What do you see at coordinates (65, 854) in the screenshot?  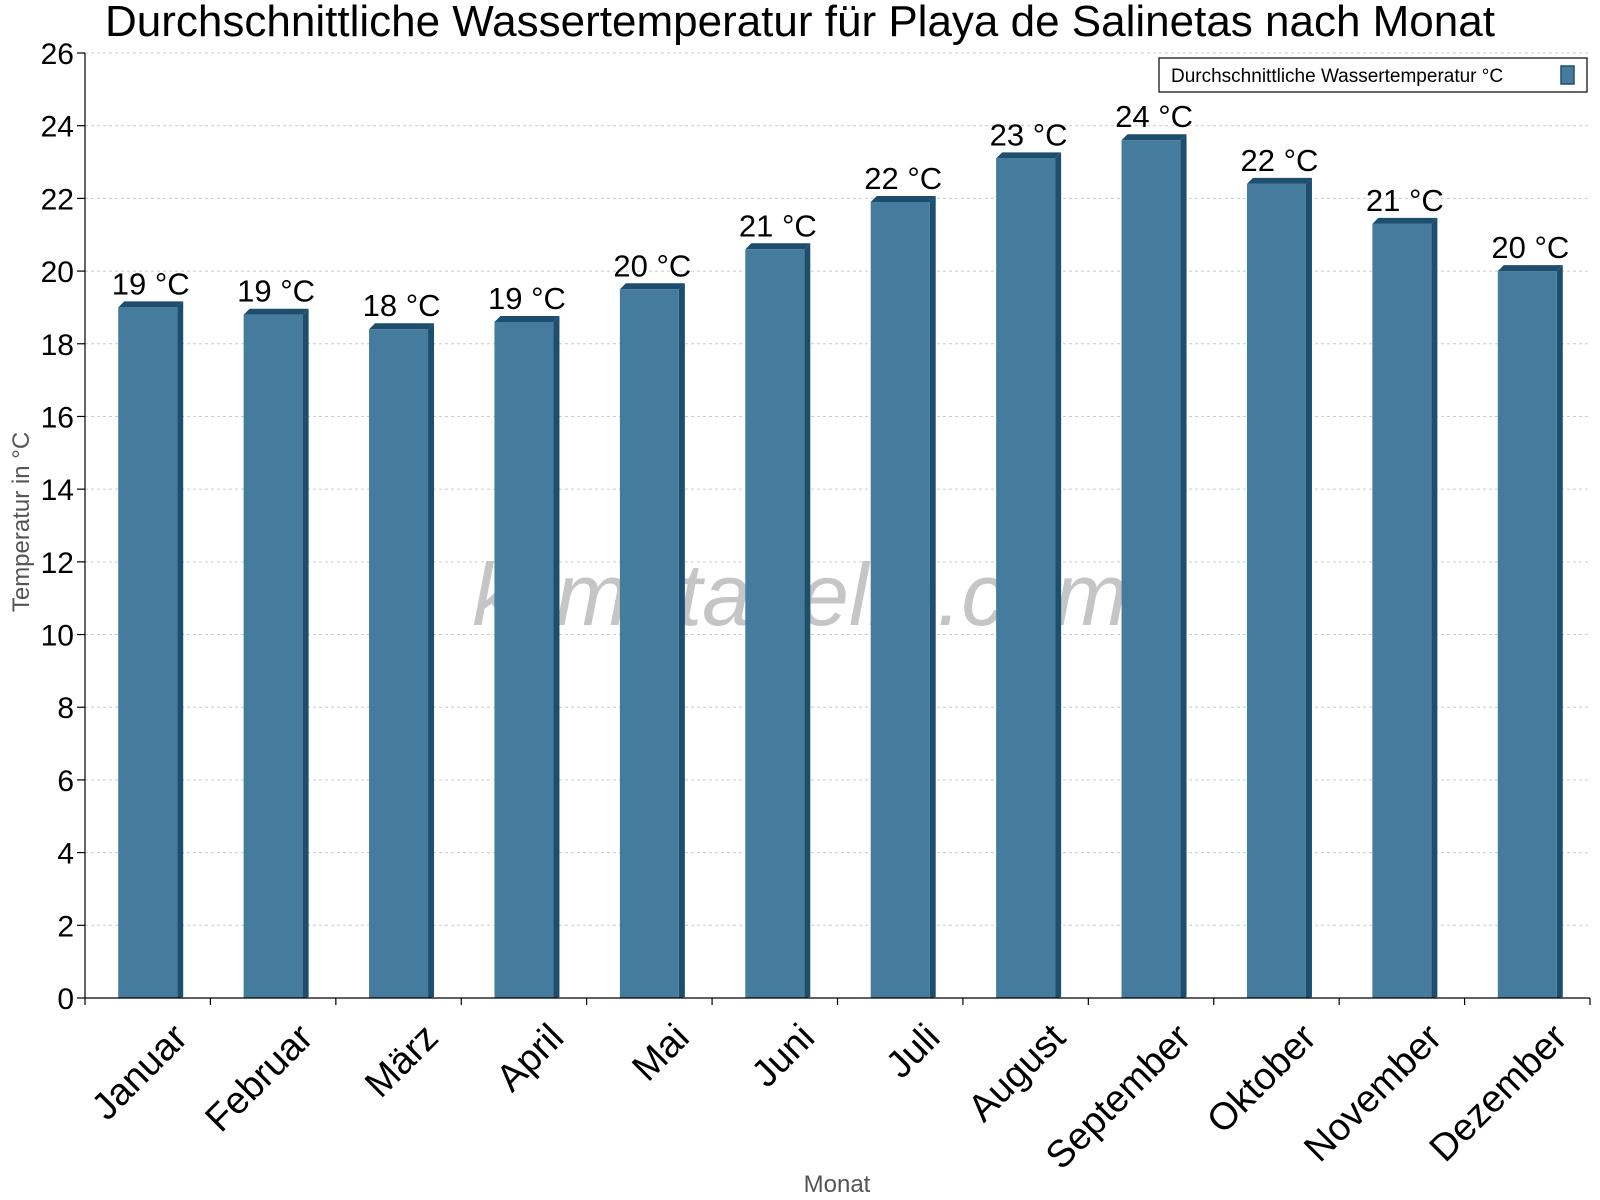 I see `y-tick-label: 4` at bounding box center [65, 854].